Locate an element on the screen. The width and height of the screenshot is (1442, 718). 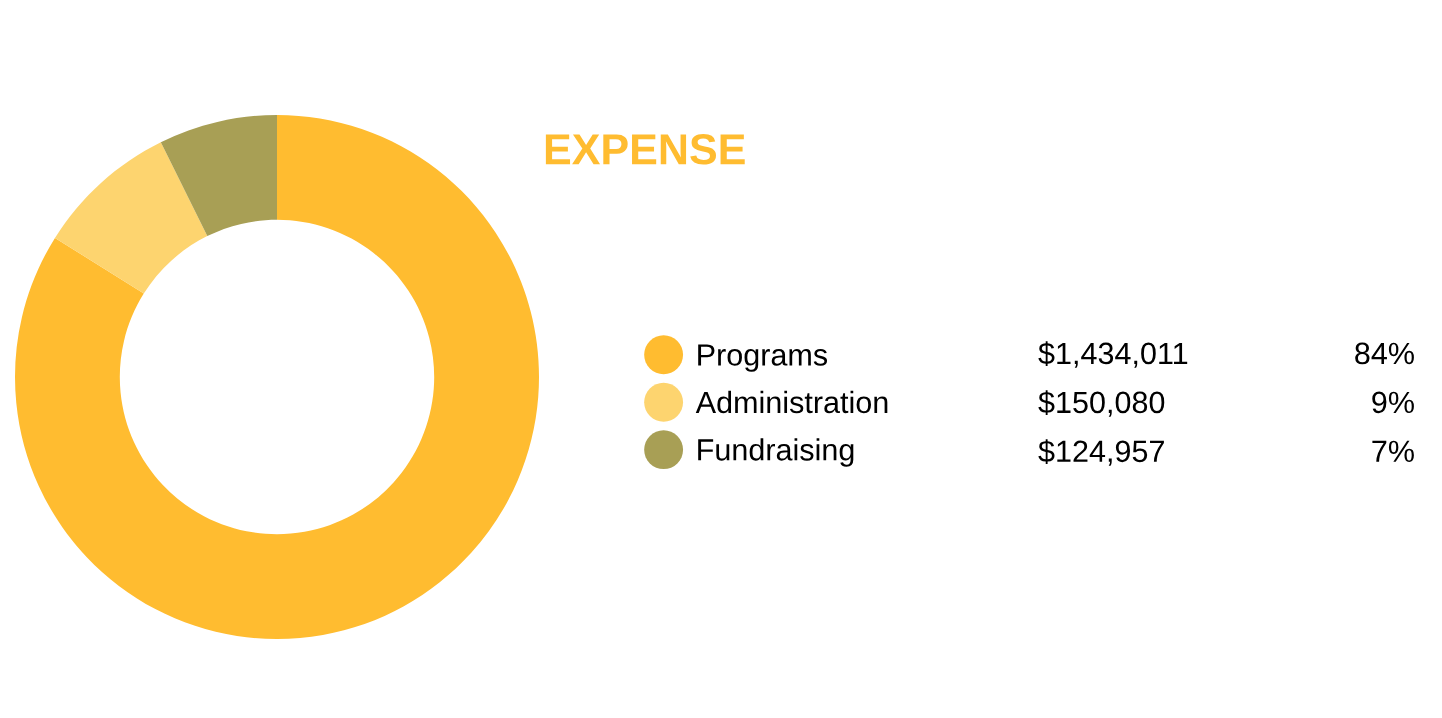
data-label: $124,957 is located at coordinates (1101, 452).